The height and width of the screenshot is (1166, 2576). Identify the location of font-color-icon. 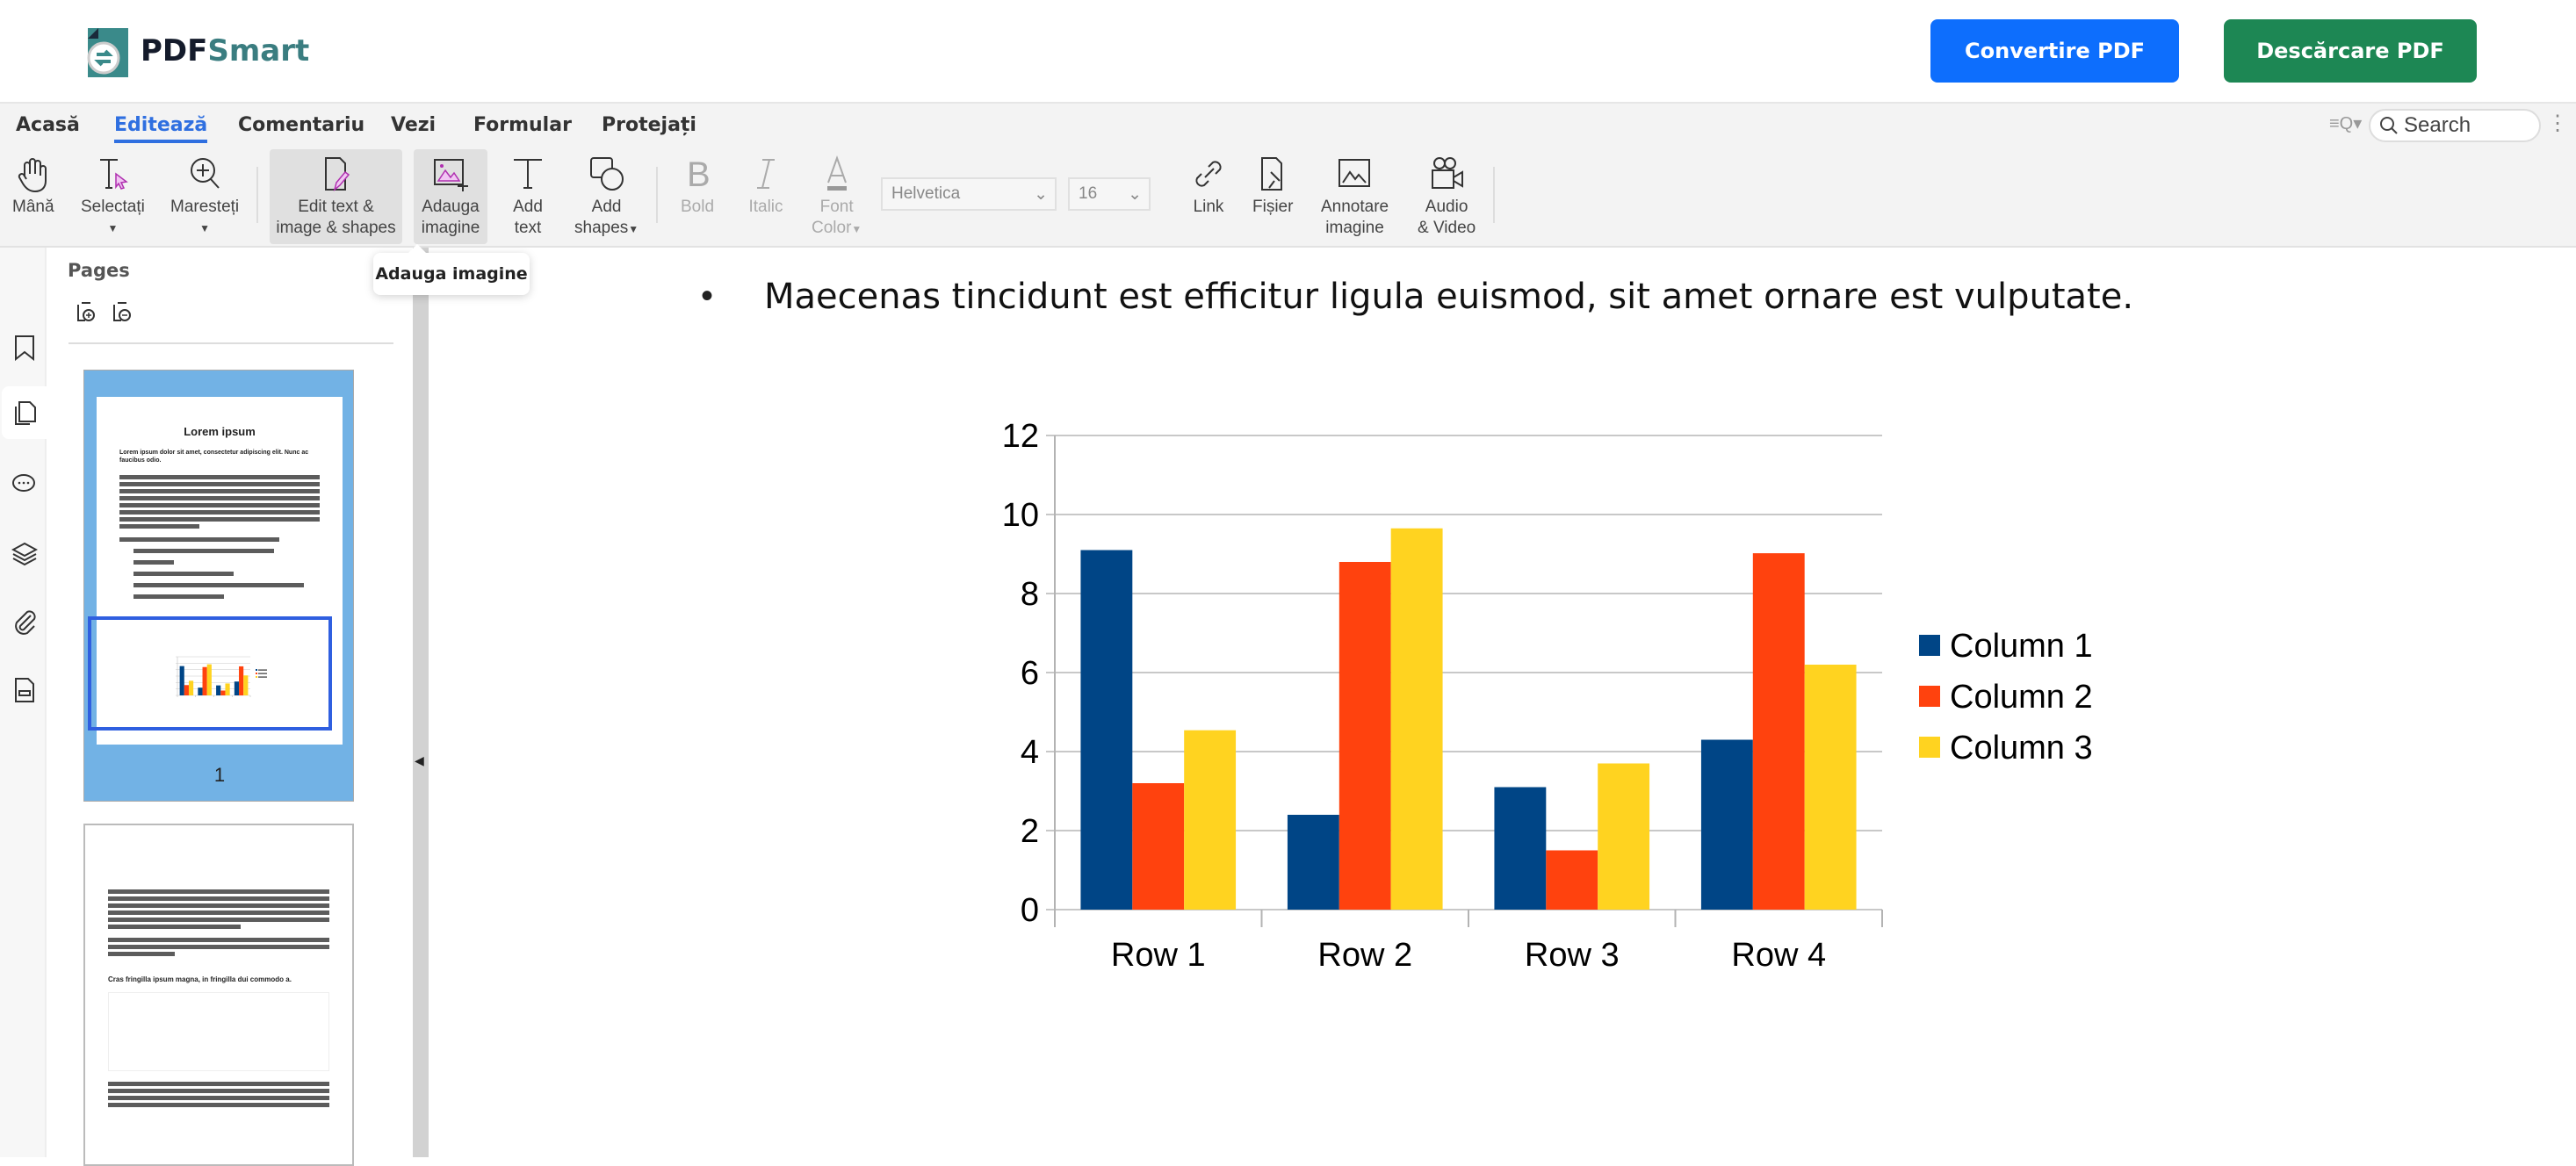
(836, 173).